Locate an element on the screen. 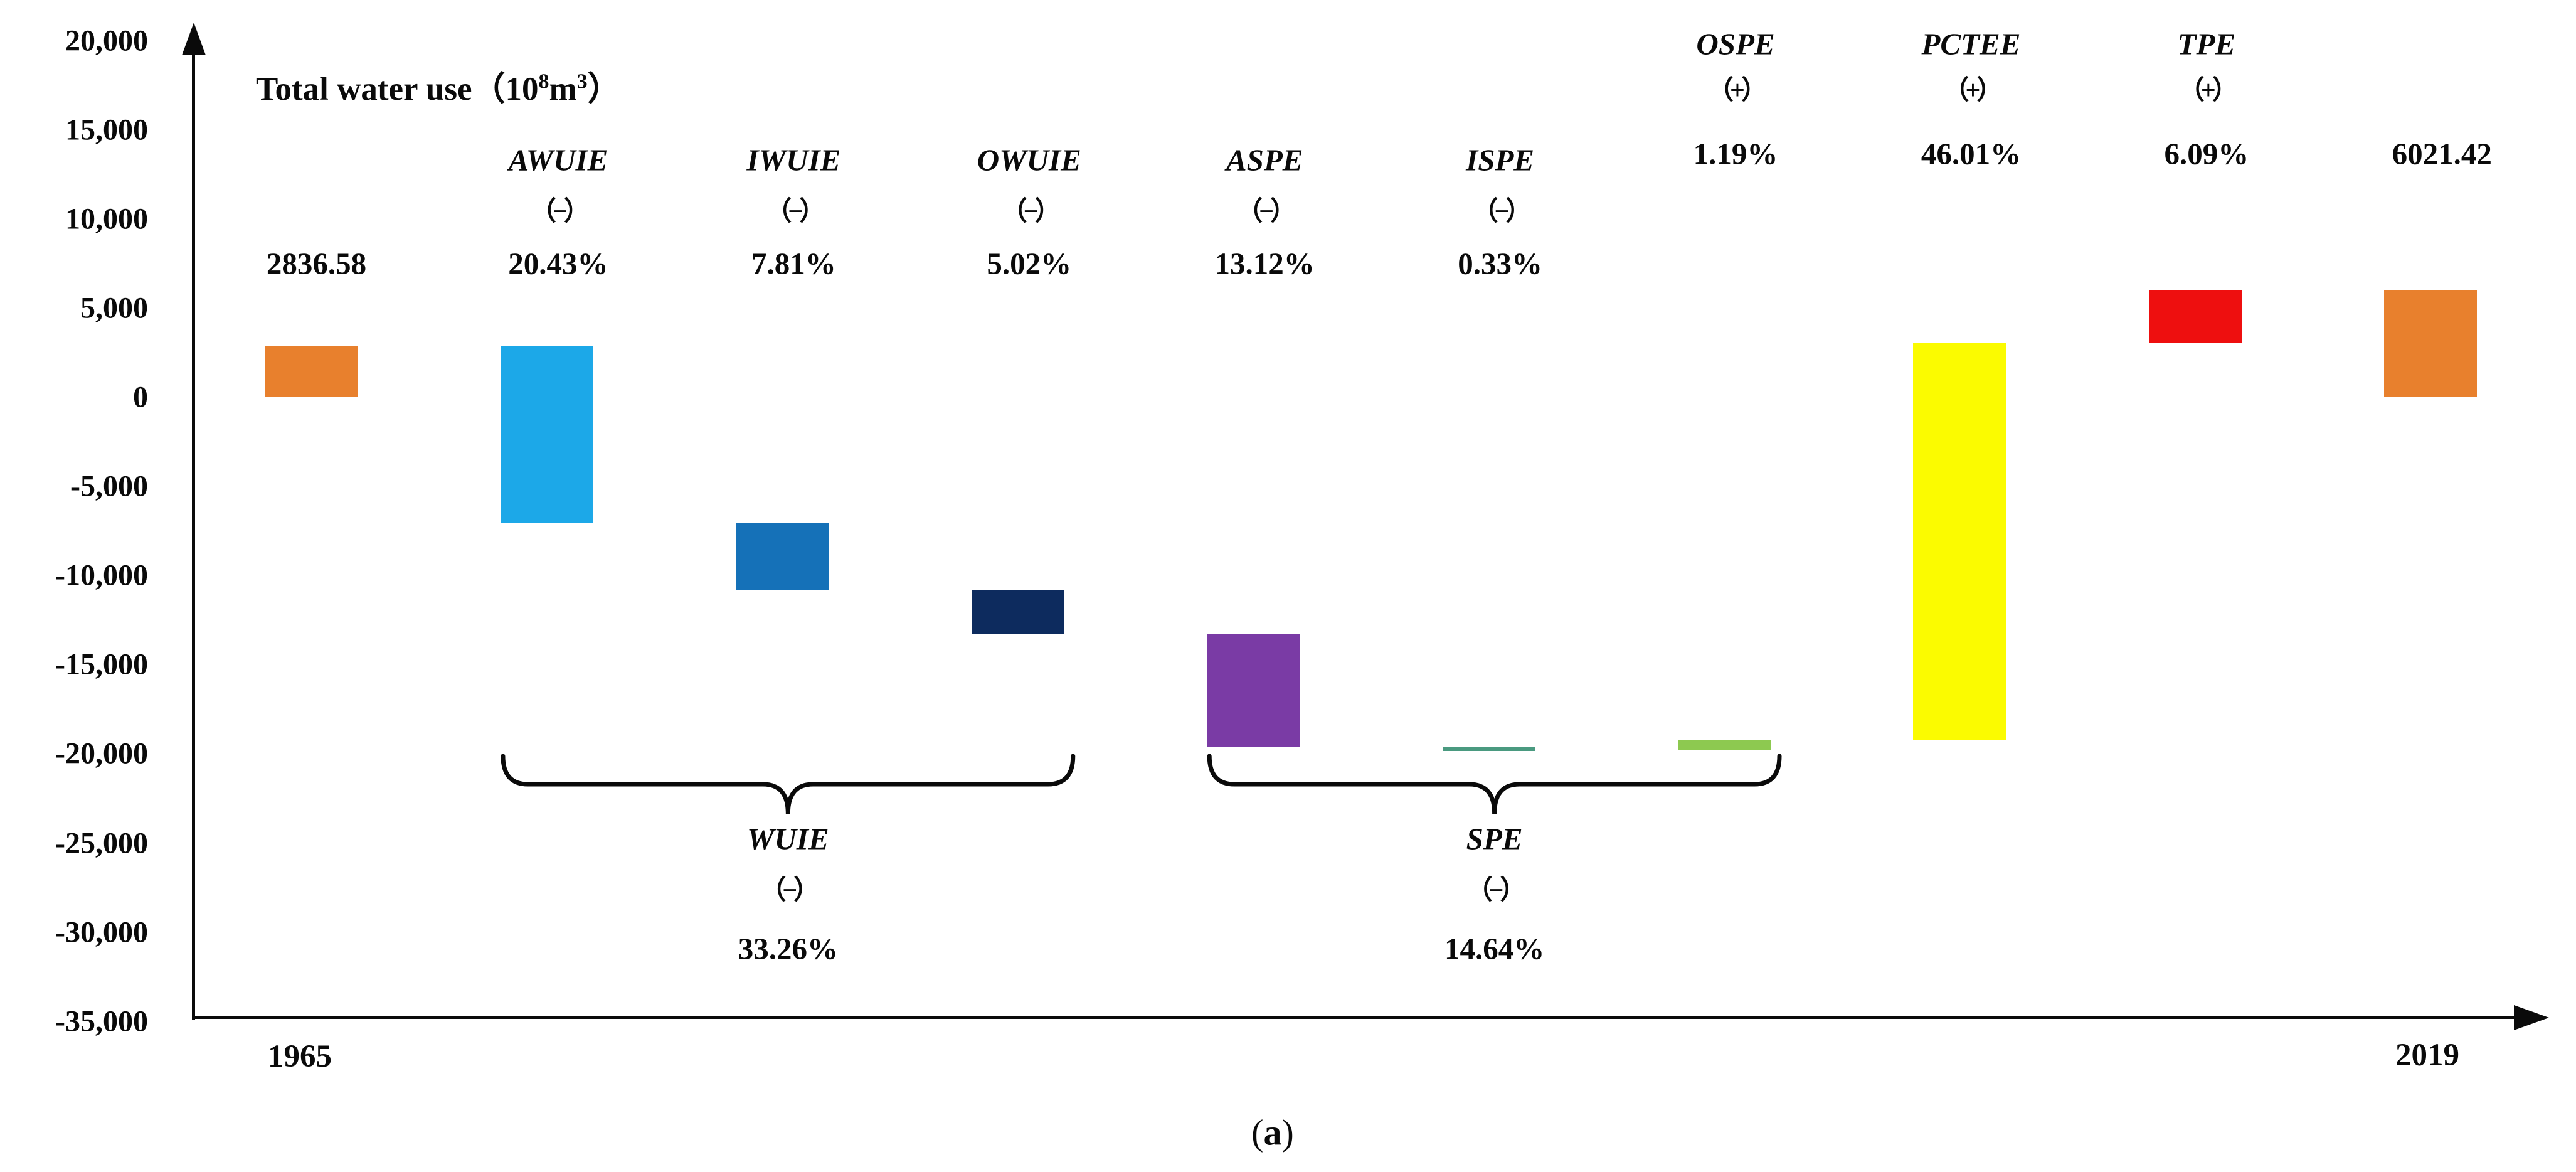 The image size is (2576, 1172). brace-WUIE is located at coordinates (788, 784).